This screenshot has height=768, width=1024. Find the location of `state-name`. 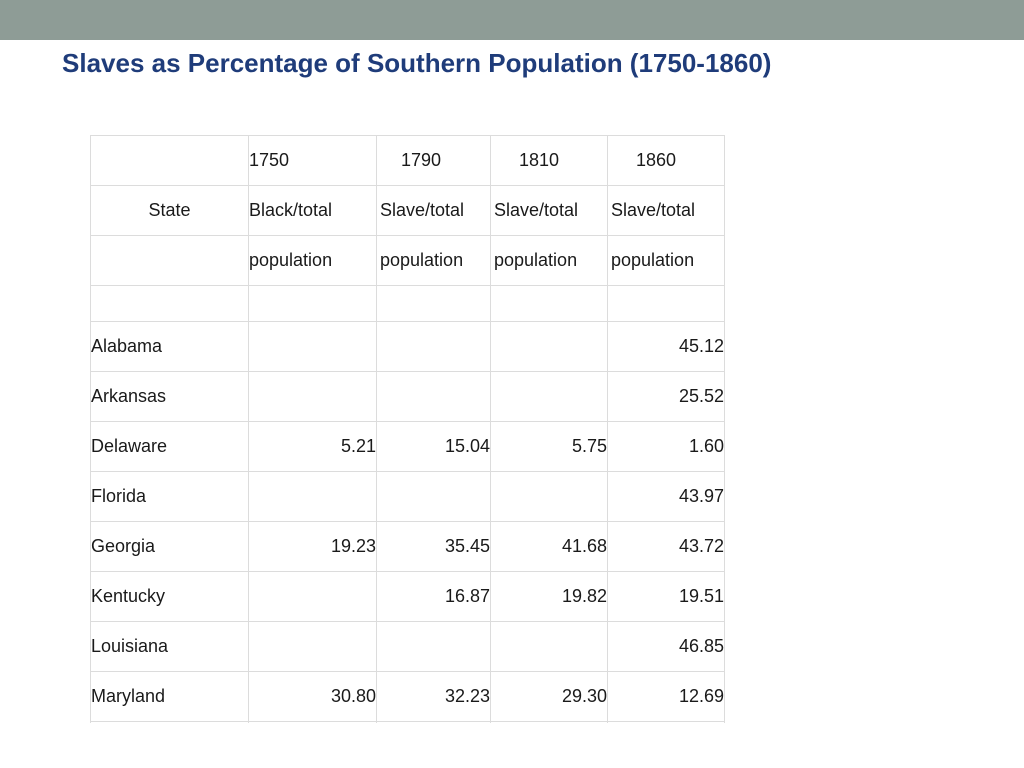

state-name is located at coordinates (169, 722).